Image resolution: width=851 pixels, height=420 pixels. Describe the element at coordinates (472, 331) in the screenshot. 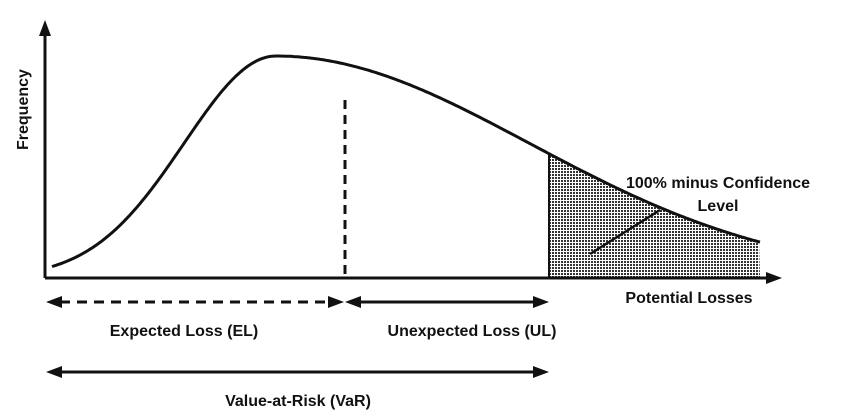

I see `unexpected-loss-label: Unexpected Loss (UL)` at that location.